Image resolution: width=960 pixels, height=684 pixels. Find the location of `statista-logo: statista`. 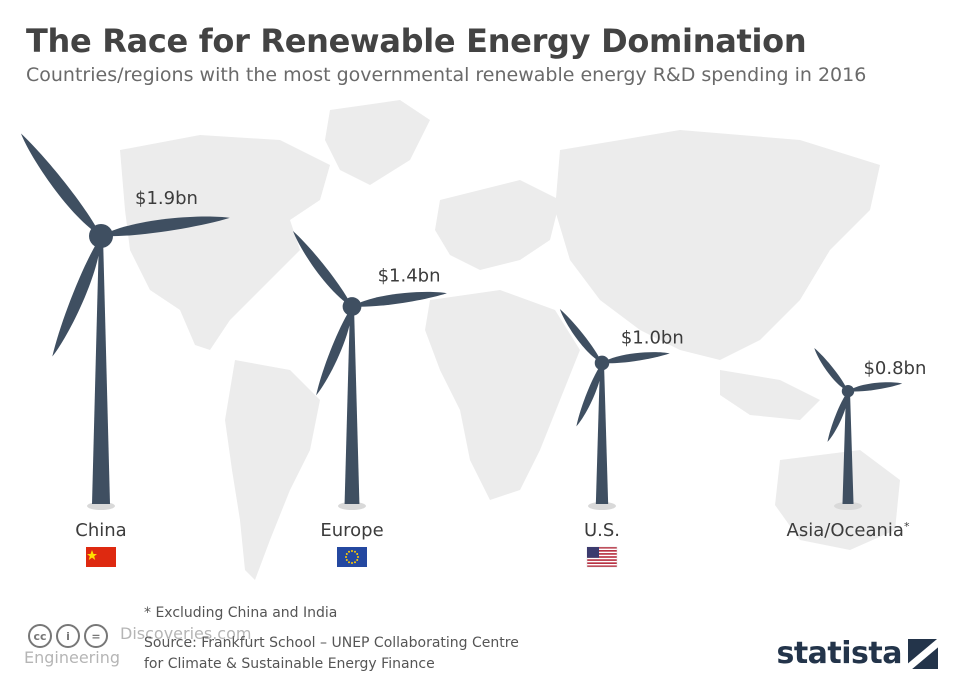

statista-logo: statista is located at coordinates (857, 653).